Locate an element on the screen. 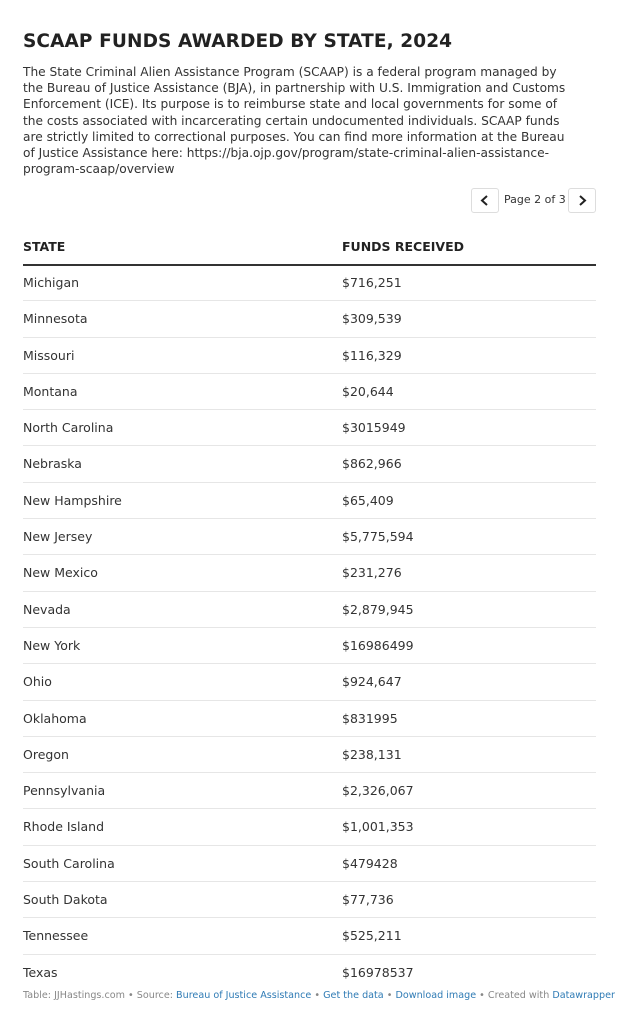  funds-cell: $5,775,594 is located at coordinates (378, 537).